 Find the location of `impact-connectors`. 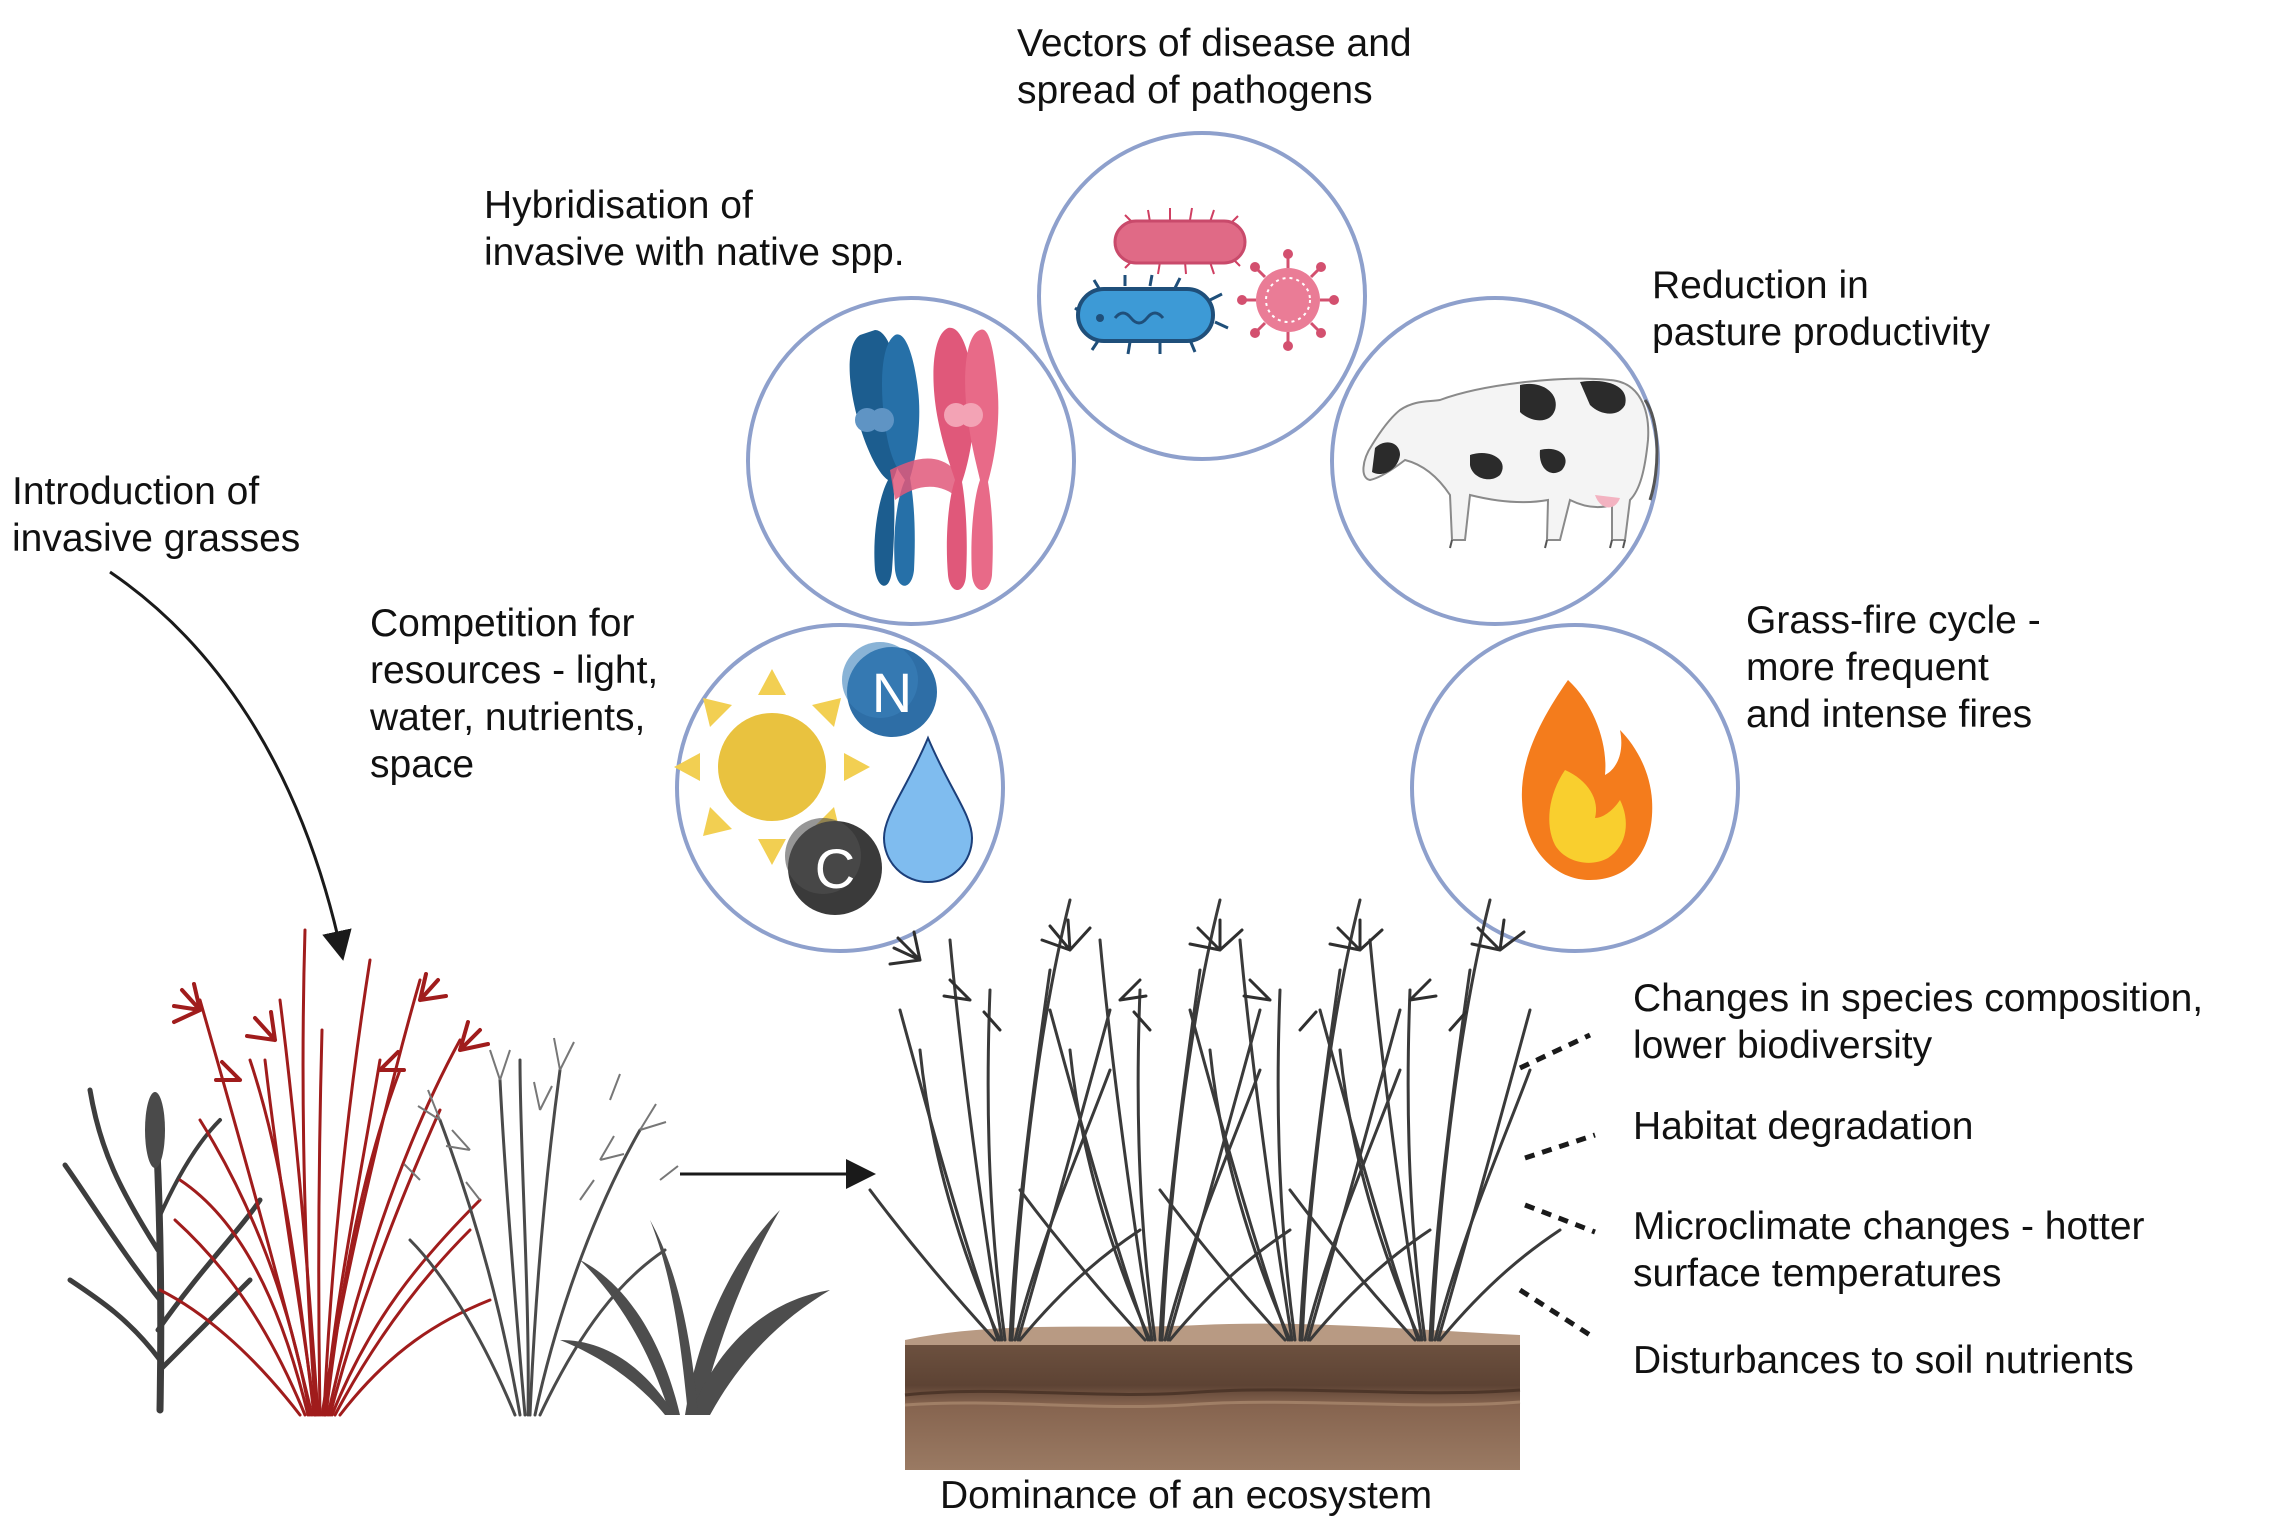

impact-connectors is located at coordinates (1557, 1185).